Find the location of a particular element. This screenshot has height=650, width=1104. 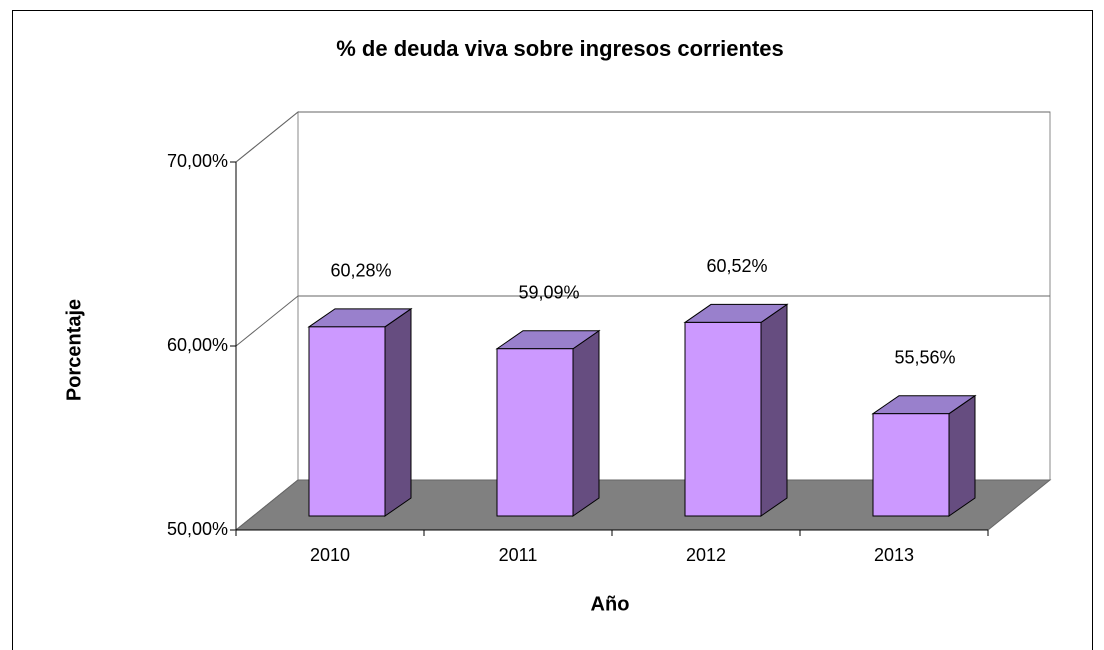

value-label: 60,52% is located at coordinates (736, 266).